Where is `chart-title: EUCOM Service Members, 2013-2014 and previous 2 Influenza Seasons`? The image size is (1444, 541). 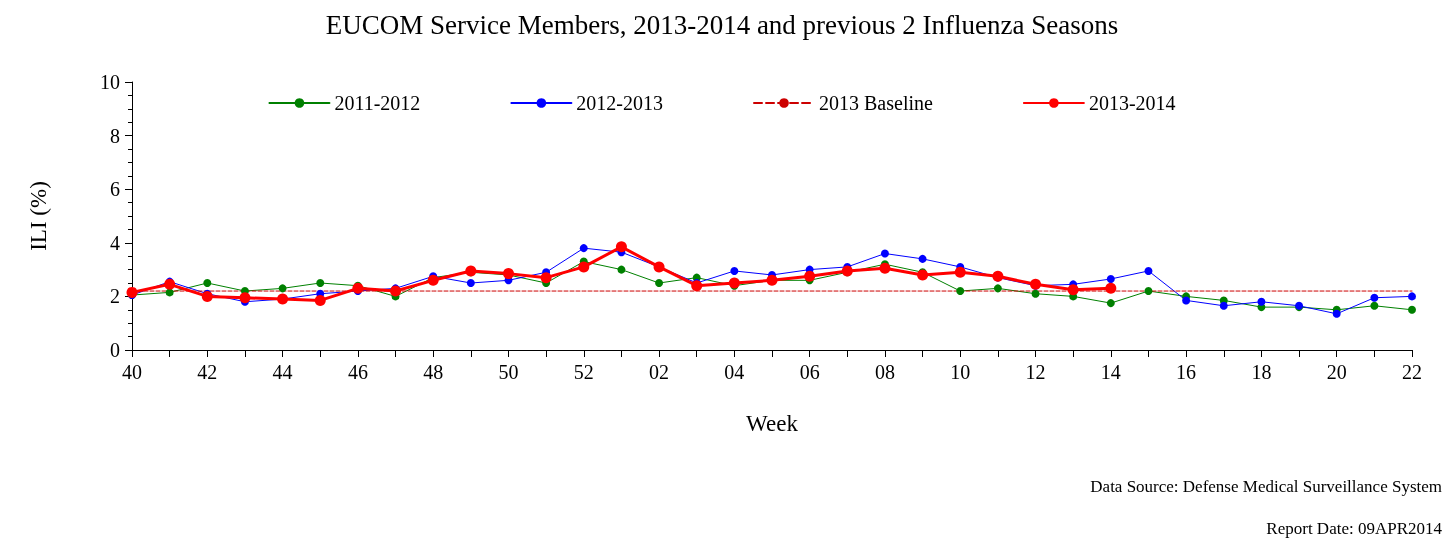
chart-title: EUCOM Service Members, 2013-2014 and previous 2 Influenza Seasons is located at coordinates (722, 24).